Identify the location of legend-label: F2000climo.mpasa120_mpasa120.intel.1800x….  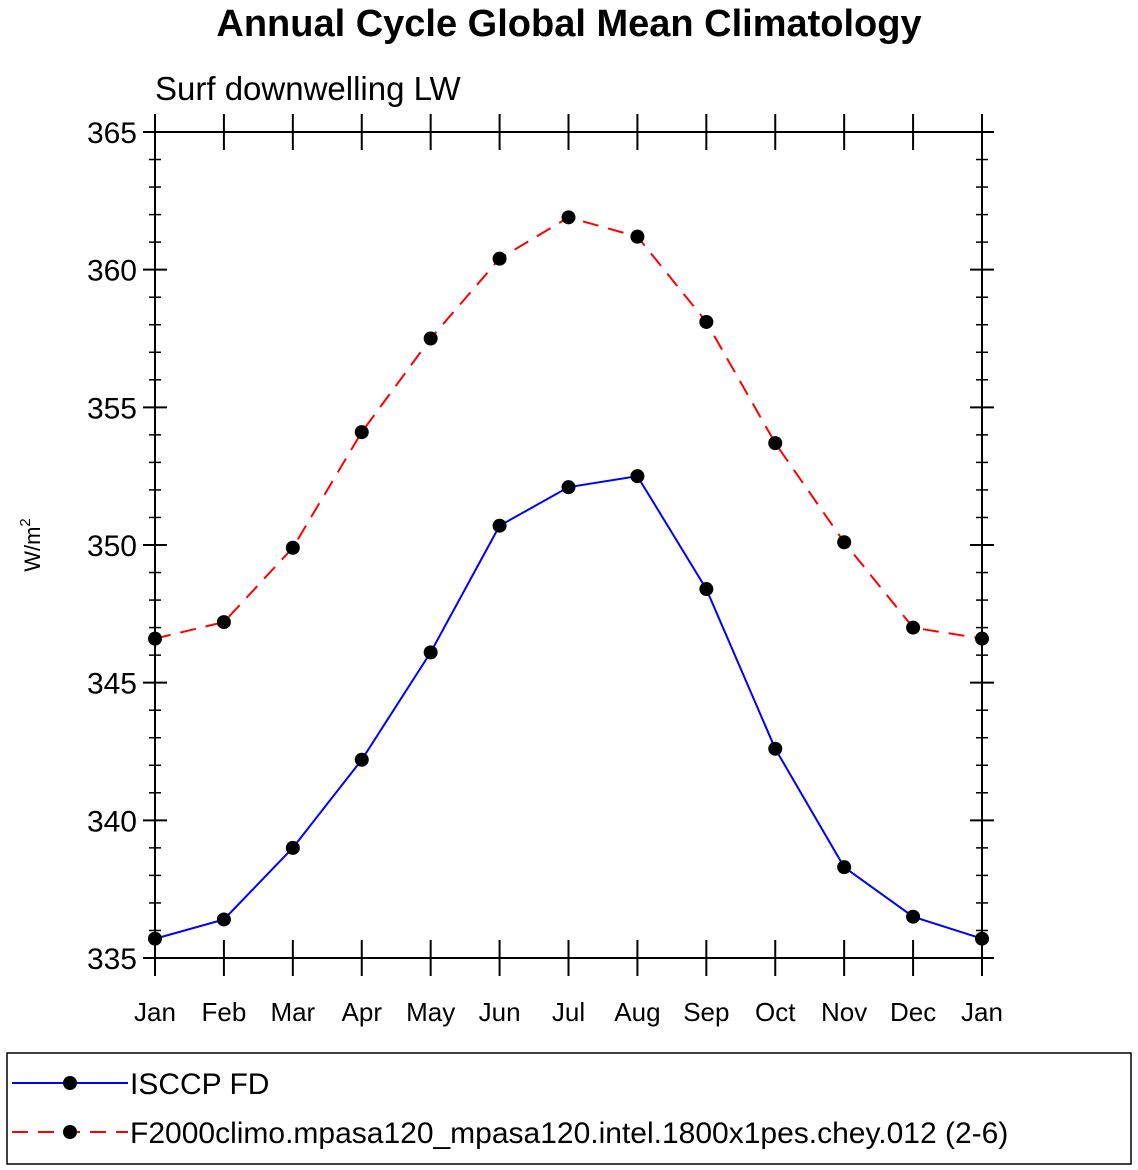
(569, 1133).